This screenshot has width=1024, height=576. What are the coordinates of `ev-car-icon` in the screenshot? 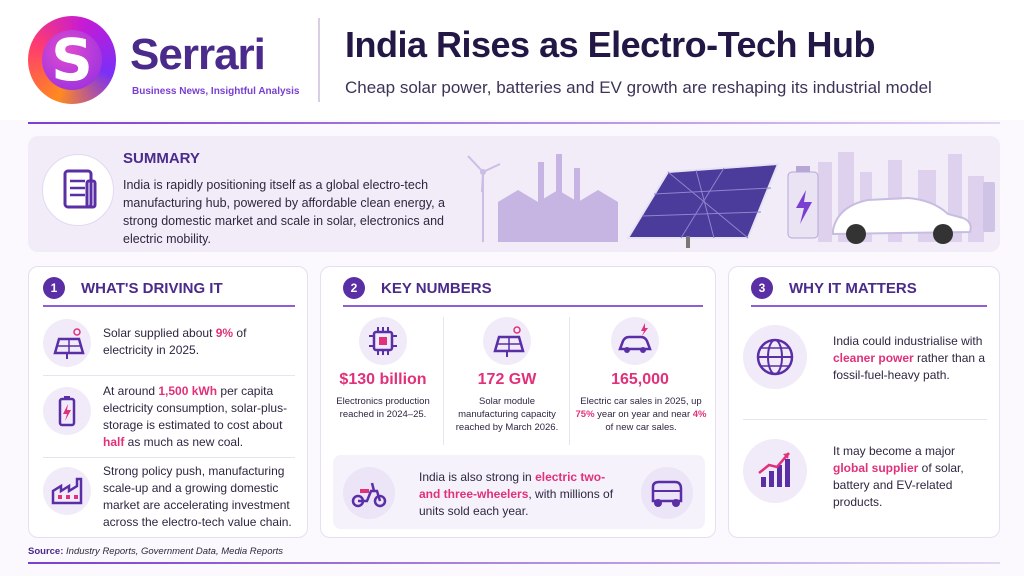 It's located at (635, 341).